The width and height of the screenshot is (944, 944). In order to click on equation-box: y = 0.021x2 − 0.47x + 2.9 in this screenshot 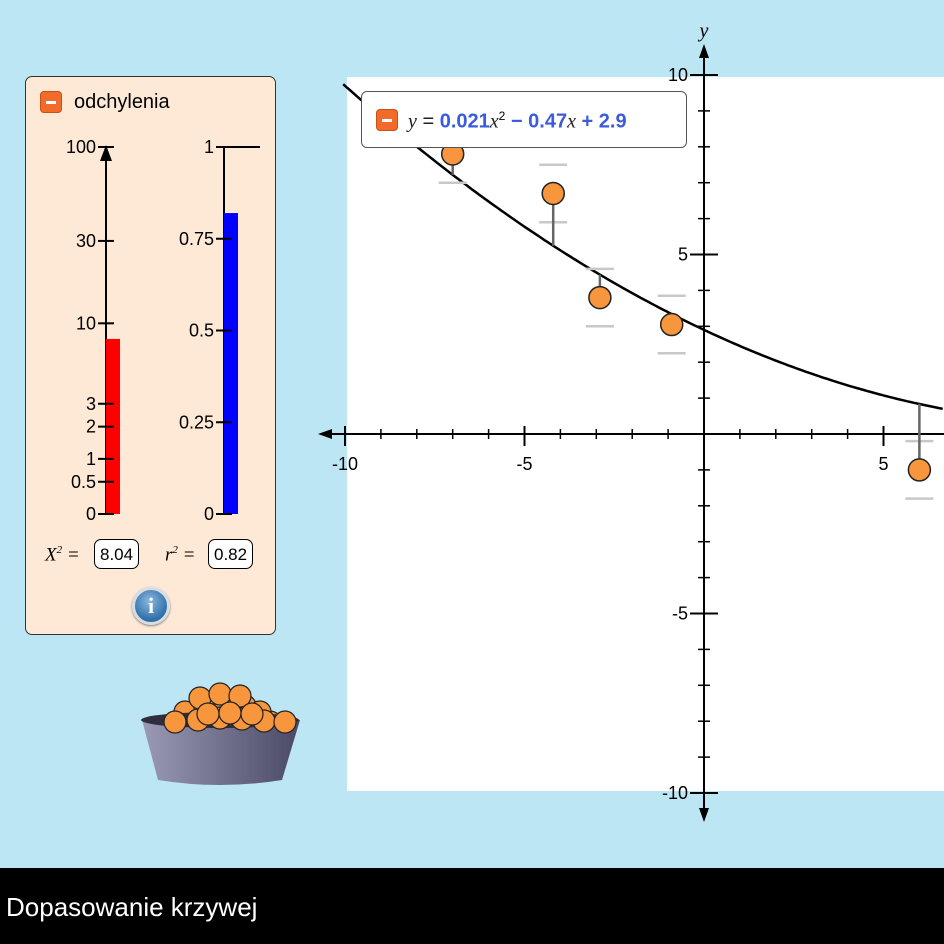, I will do `click(524, 119)`.